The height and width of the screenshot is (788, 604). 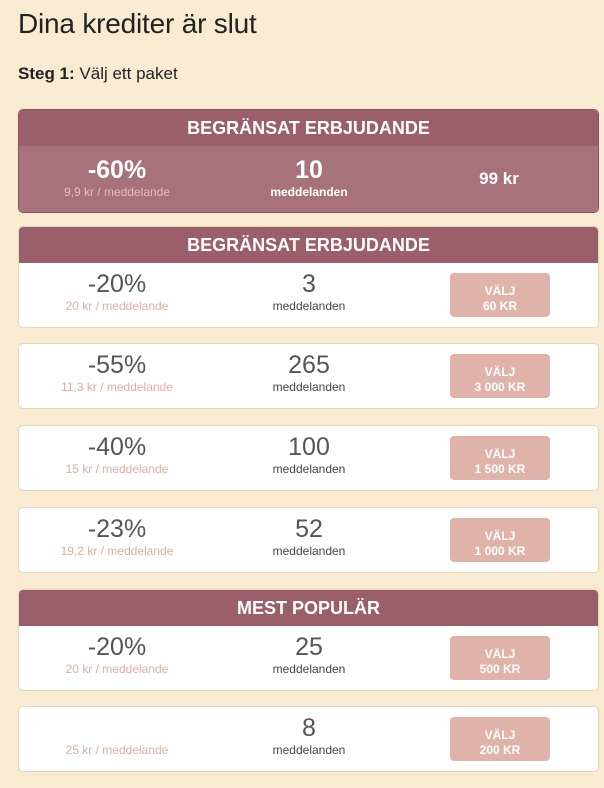 I want to click on step-instruction: Steg 1: Välj ett paket, so click(x=98, y=74).